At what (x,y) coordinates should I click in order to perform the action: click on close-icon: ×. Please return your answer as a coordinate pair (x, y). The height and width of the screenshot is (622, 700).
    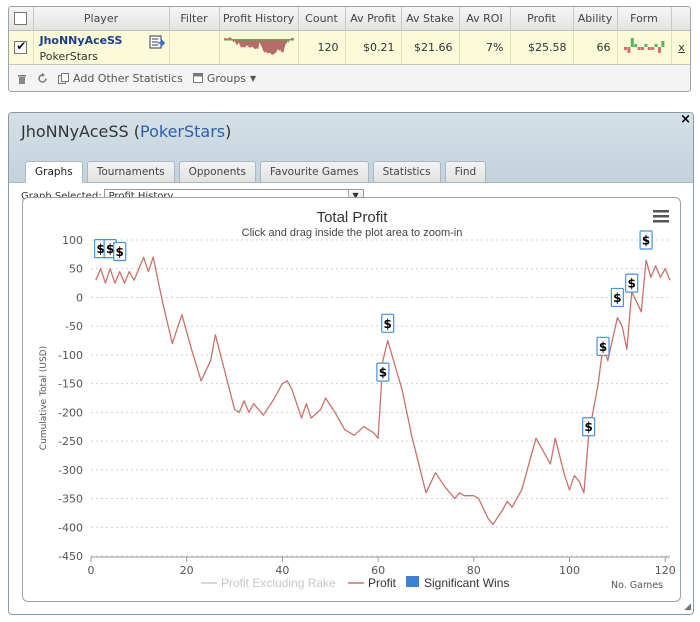
    Looking at the image, I should click on (685, 119).